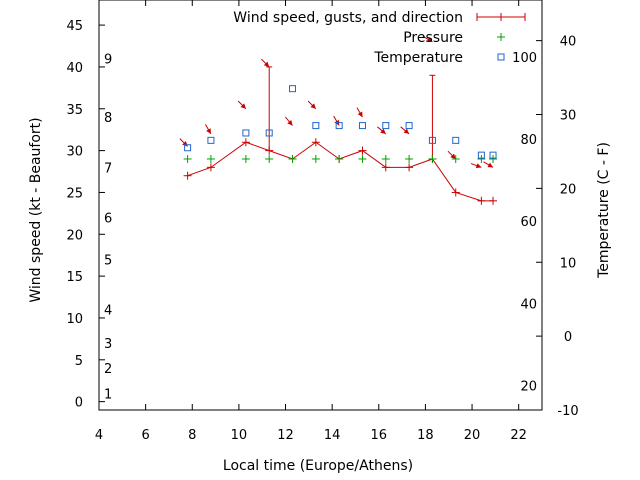  I want to click on y2-tick-label: 40, so click(568, 42).